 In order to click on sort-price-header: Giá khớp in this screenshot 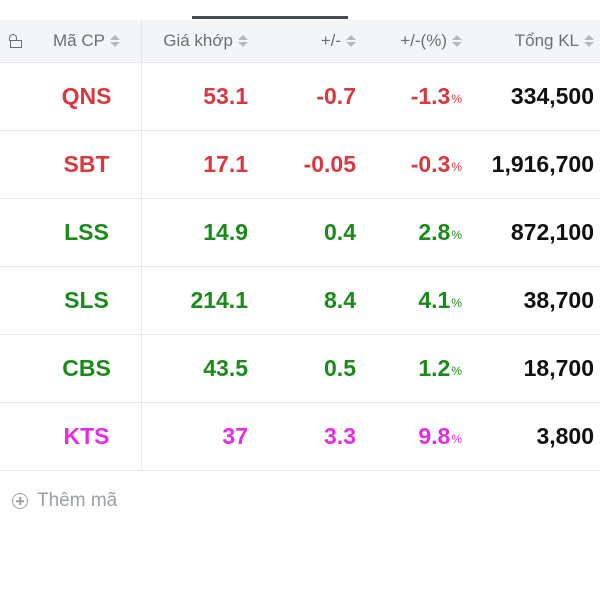, I will do `click(195, 41)`.